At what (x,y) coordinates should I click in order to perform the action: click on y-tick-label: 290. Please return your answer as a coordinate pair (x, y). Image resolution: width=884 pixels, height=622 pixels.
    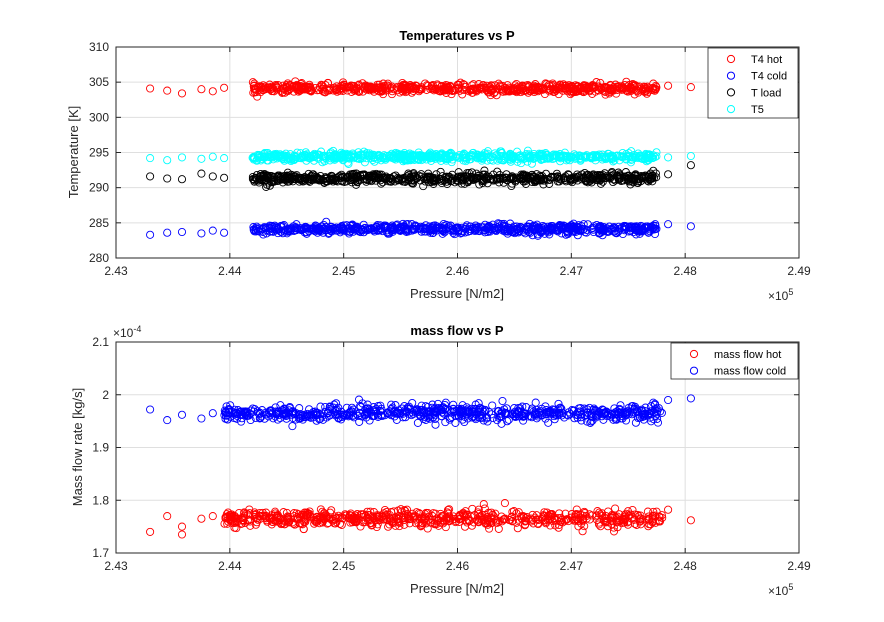
    Looking at the image, I should click on (99, 188).